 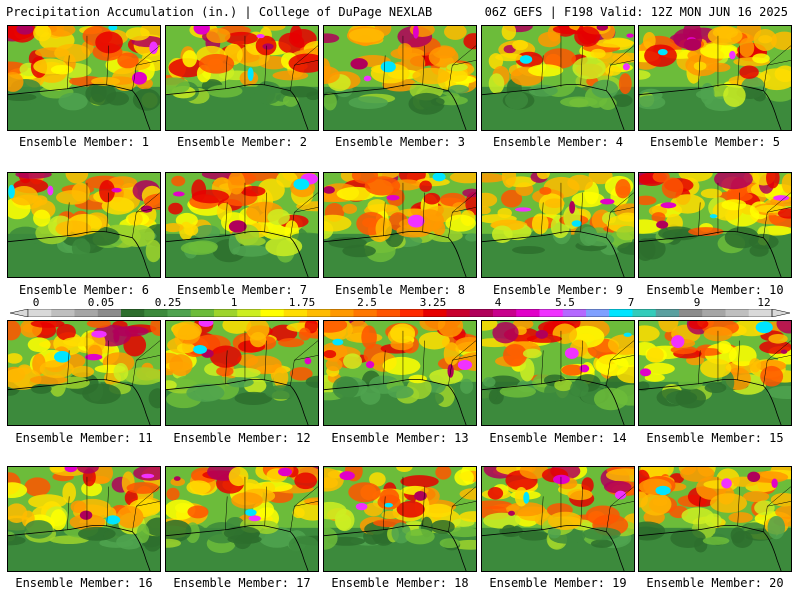 What do you see at coordinates (558, 290) in the screenshot?
I see `ensemble-member-label: Ensemble Member: 9` at bounding box center [558, 290].